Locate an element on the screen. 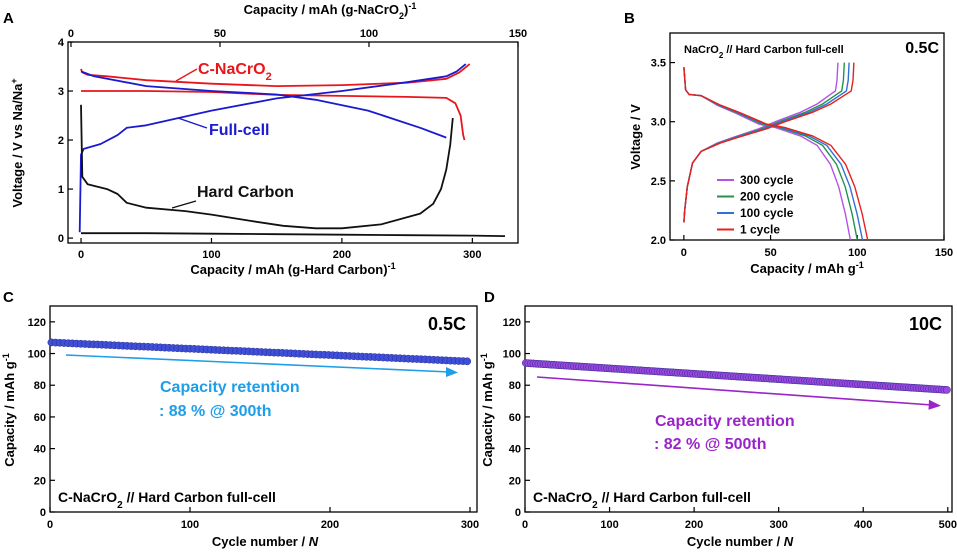  panel-a-x2-tick-label: 0 is located at coordinates (71, 34).